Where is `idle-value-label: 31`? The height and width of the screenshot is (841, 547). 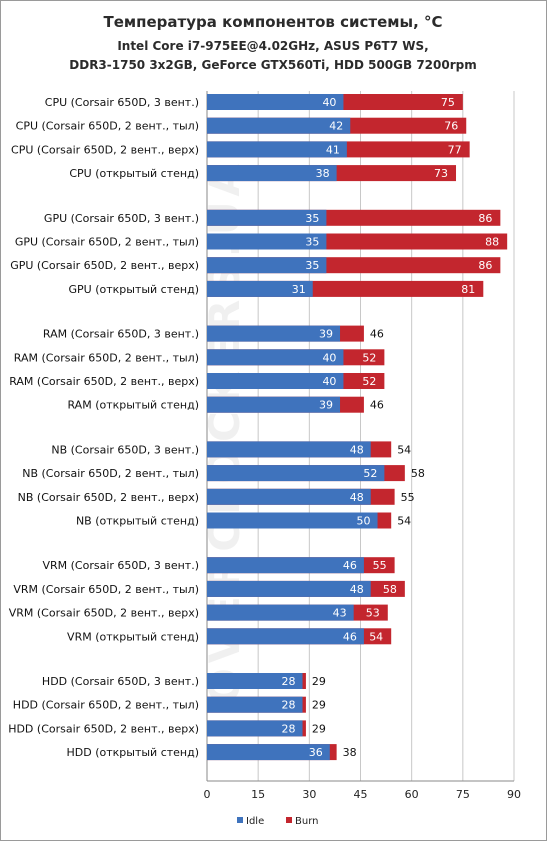 idle-value-label: 31 is located at coordinates (299, 289).